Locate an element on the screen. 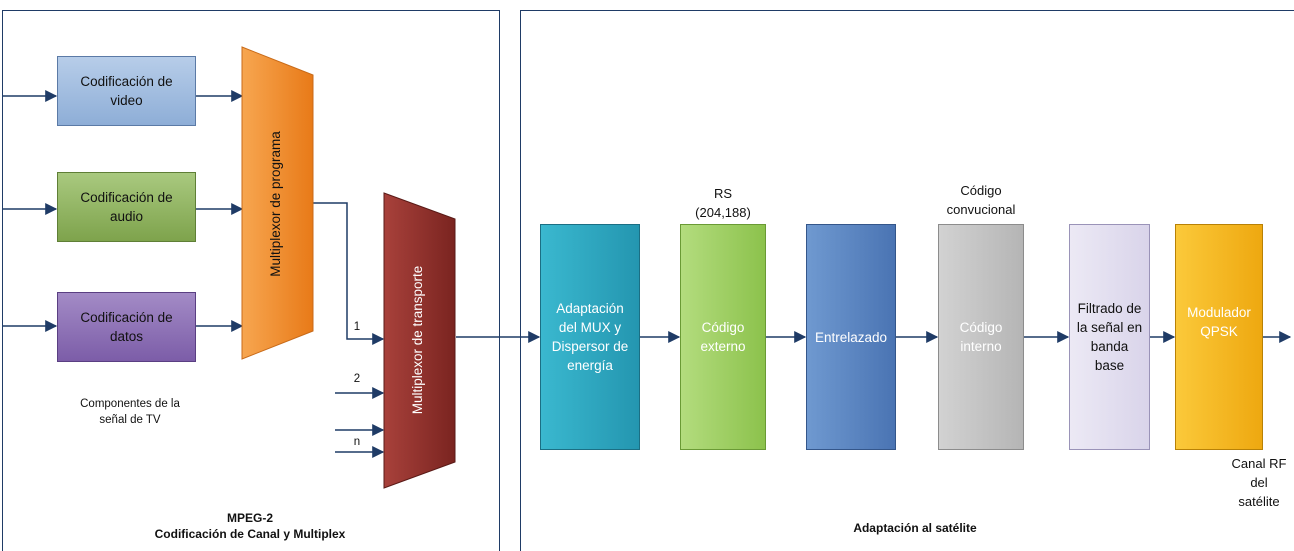 Image resolution: width=1294 pixels, height=551 pixels. interno-line1: Código is located at coordinates (981, 327).